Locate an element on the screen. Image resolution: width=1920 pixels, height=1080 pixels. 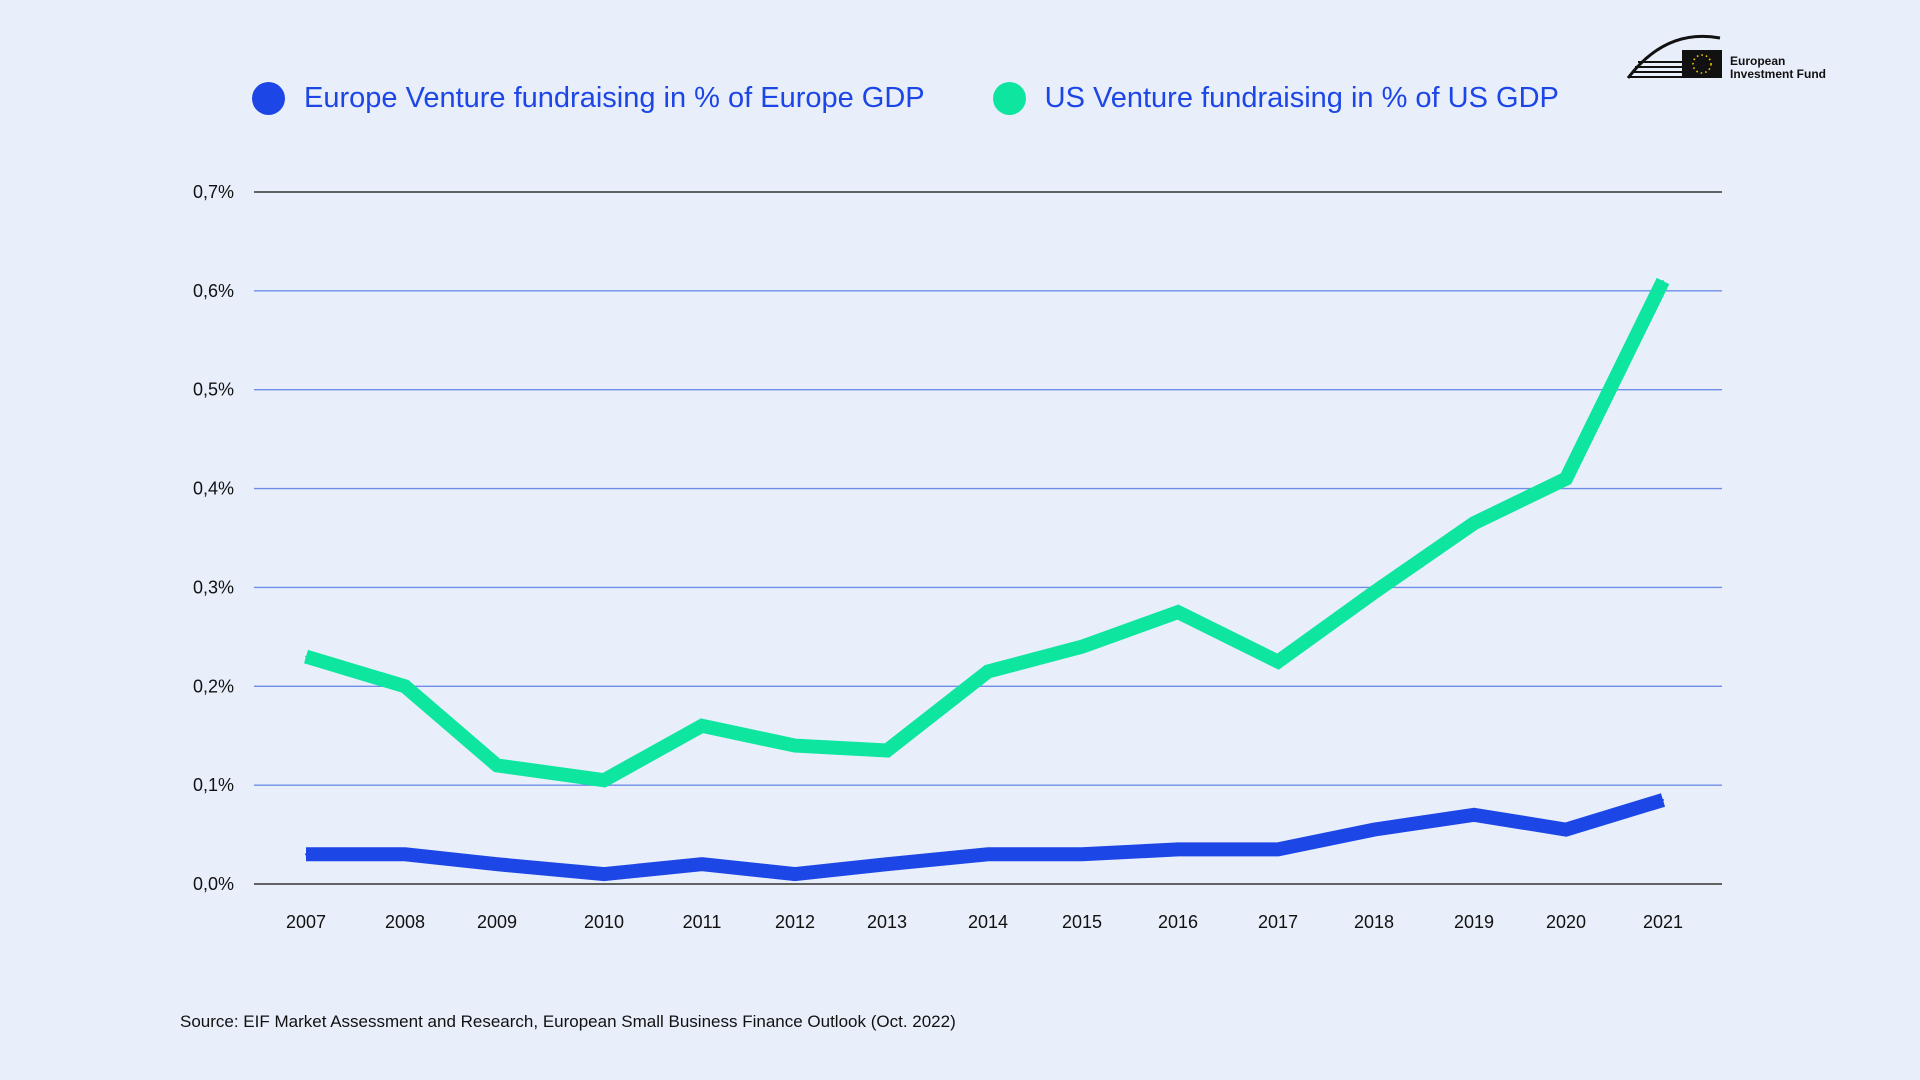
y-tick-label: 0,1% is located at coordinates (213, 785).